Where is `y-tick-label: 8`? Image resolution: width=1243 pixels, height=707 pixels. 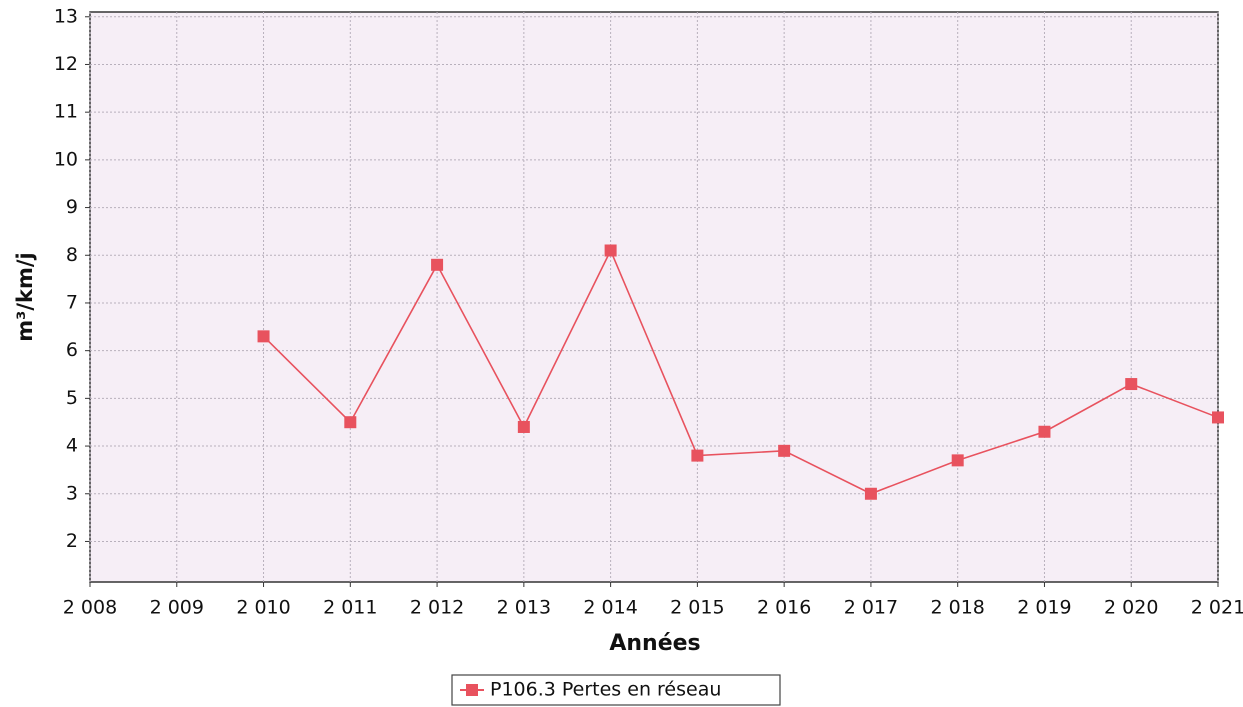 y-tick-label: 8 is located at coordinates (72, 255).